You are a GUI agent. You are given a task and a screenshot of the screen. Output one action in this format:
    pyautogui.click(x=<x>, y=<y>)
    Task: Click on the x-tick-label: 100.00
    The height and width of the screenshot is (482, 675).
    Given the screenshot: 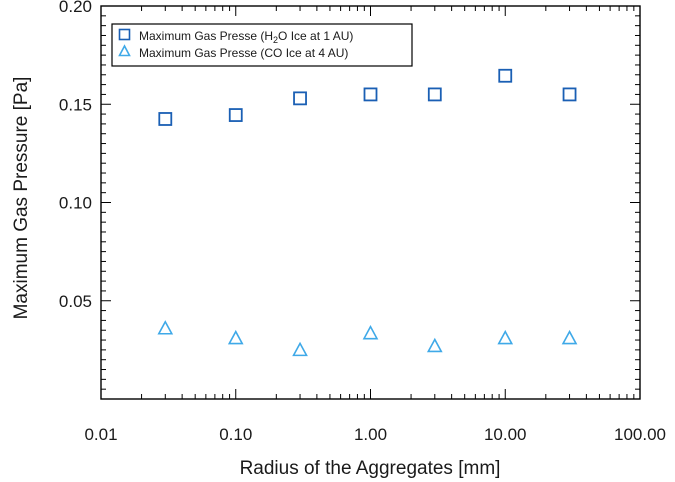 What is the action you would take?
    pyautogui.click(x=640, y=434)
    